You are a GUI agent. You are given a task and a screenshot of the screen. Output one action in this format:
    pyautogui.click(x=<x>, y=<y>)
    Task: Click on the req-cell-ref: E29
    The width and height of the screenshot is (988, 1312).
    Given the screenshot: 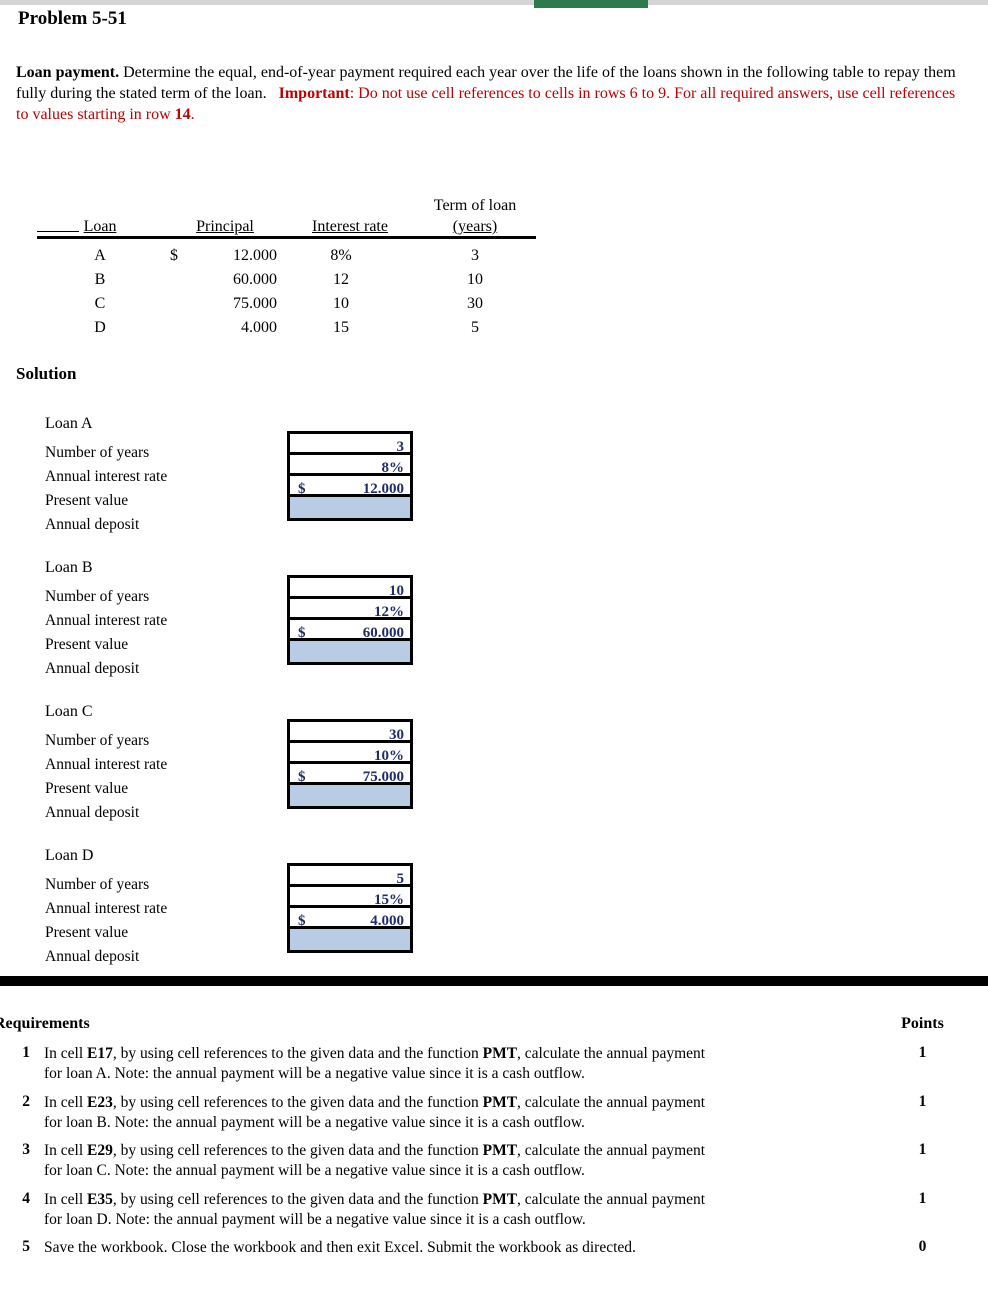 What is the action you would take?
    pyautogui.click(x=100, y=1150)
    